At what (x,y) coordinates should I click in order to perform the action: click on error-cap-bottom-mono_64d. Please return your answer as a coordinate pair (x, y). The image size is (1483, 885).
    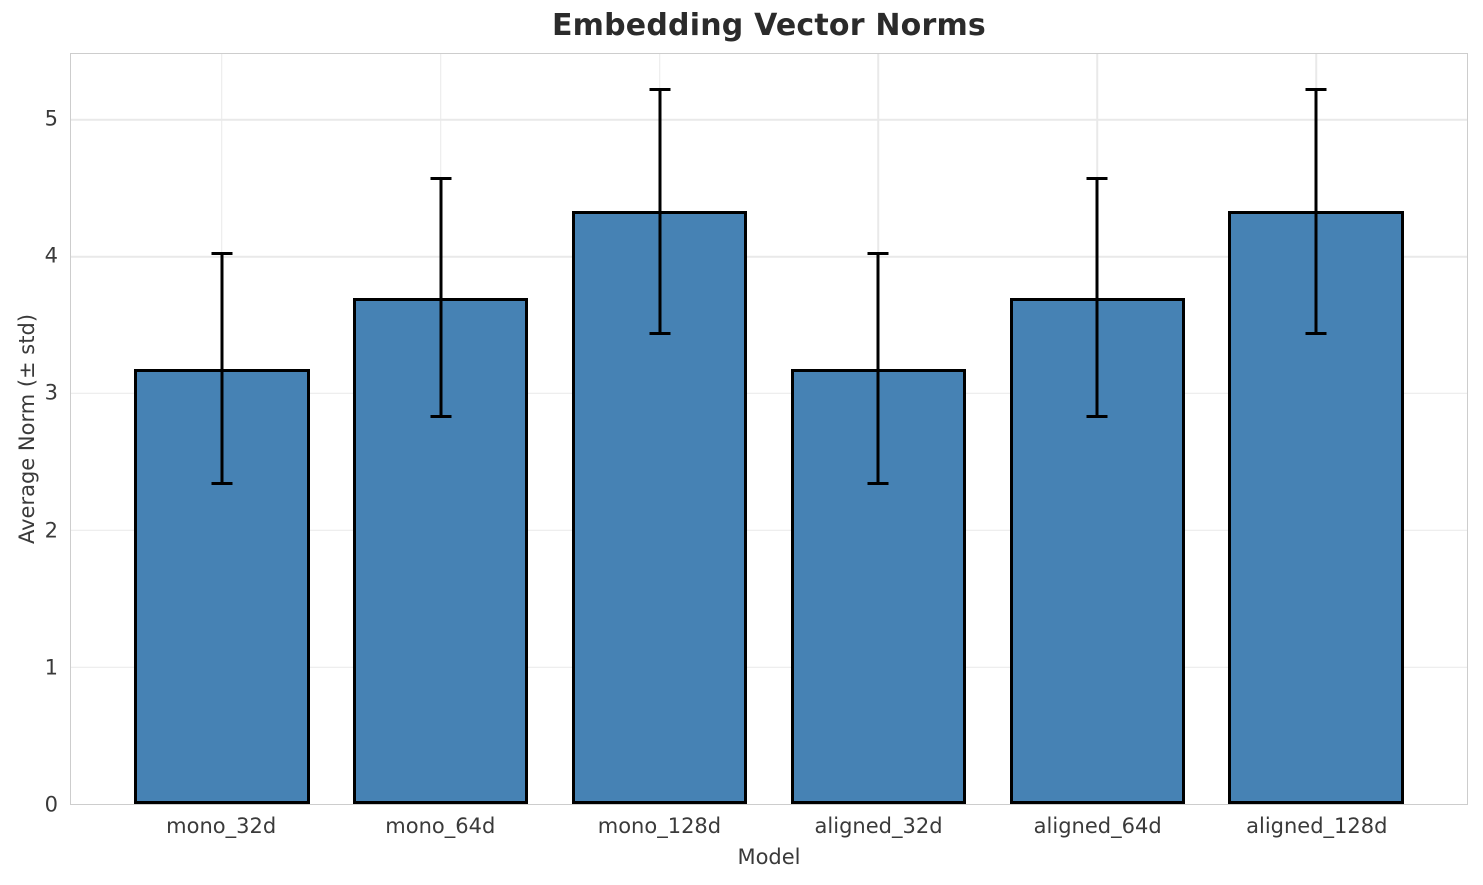
    Looking at the image, I should click on (441, 417).